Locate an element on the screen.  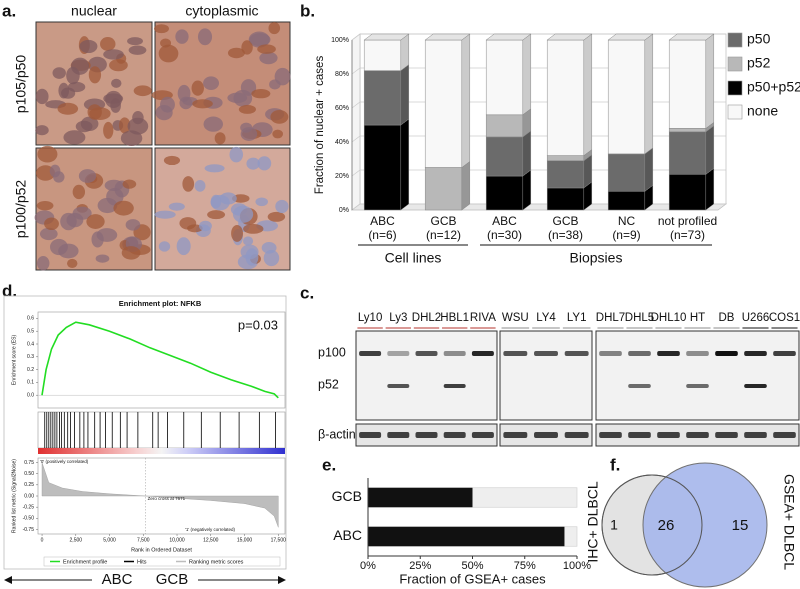
venn-count: 15 is located at coordinates (740, 525).